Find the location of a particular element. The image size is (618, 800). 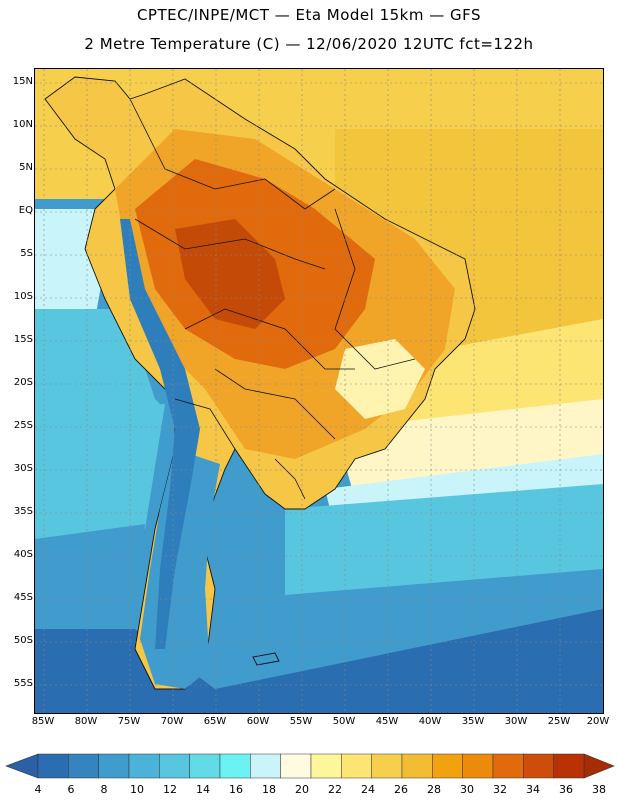

lon-label: 65W is located at coordinates (215, 721).